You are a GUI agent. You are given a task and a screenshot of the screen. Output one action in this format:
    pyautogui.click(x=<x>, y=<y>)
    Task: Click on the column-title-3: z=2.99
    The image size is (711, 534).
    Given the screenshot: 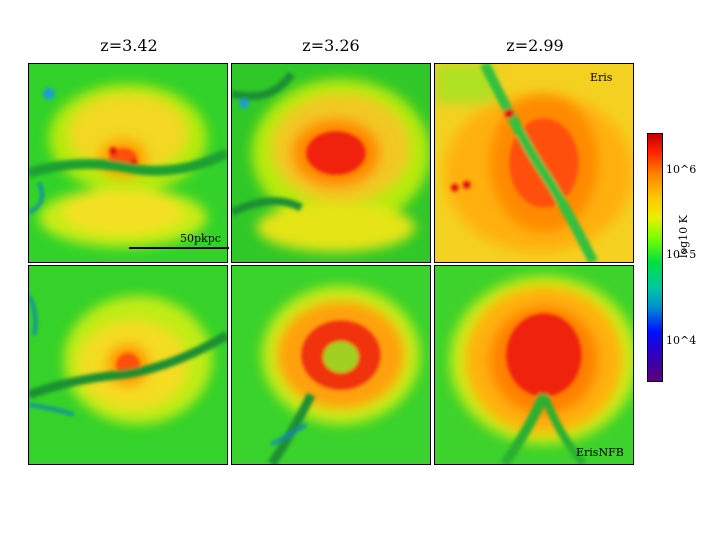 What is the action you would take?
    pyautogui.click(x=535, y=45)
    